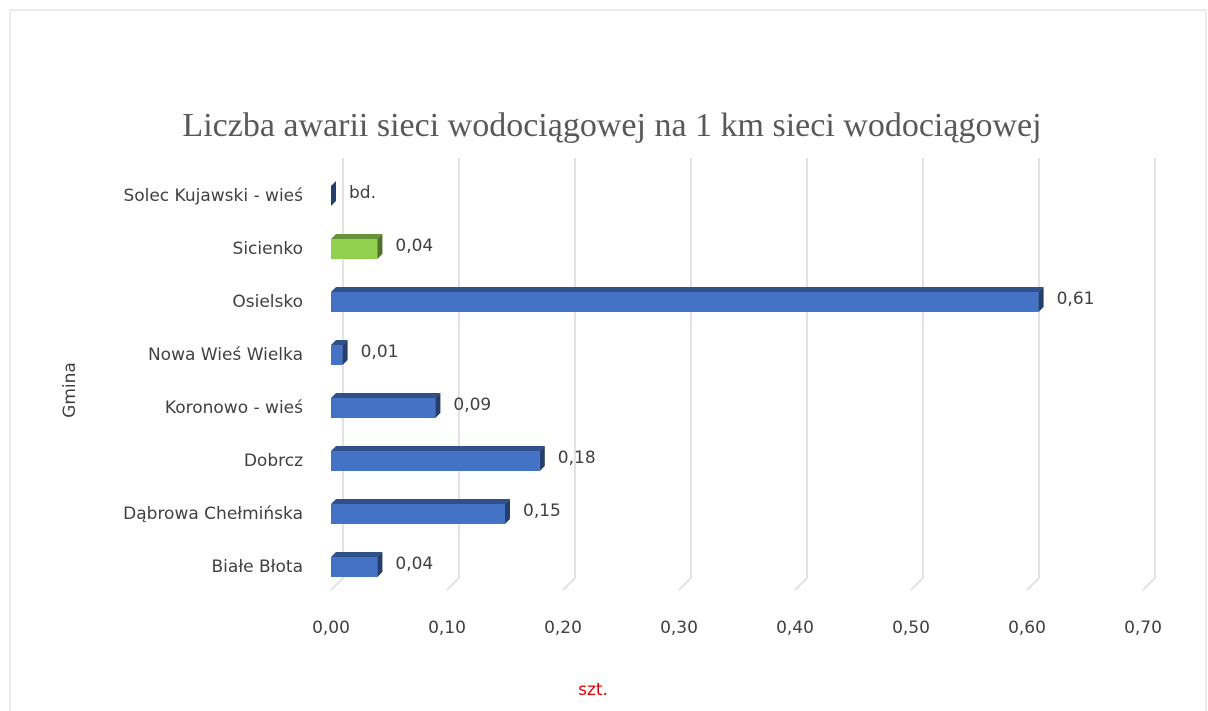  Describe the element at coordinates (267, 302) in the screenshot. I see `y-tick-label: Osielsko` at that location.